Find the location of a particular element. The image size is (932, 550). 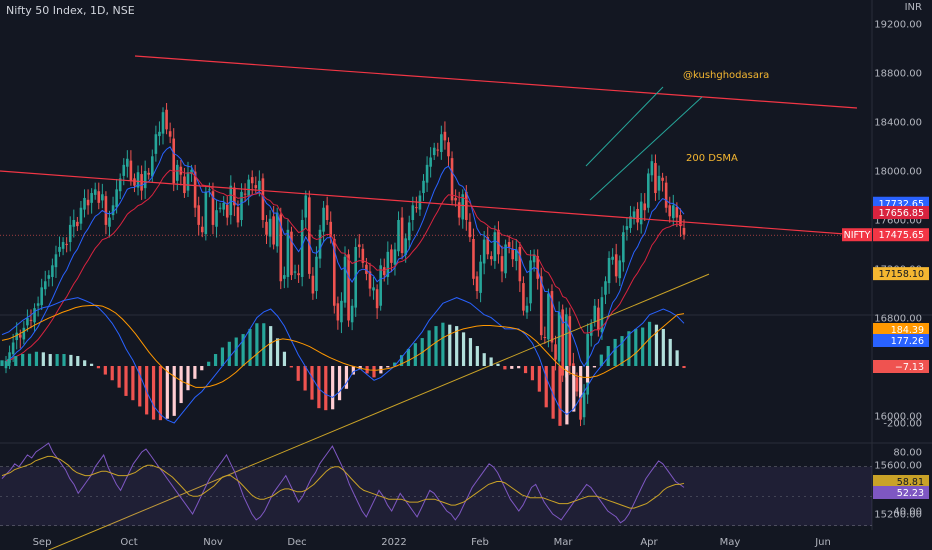

price-badge-label-bg is located at coordinates (857, 235).